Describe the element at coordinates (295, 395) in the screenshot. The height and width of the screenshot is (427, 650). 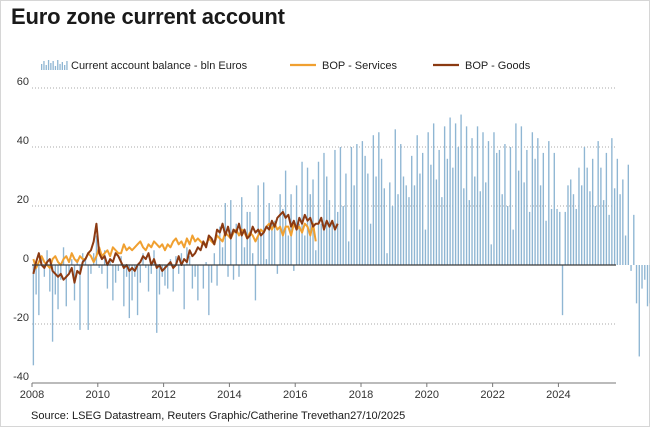
I see `x-tick-label: 2016` at that location.